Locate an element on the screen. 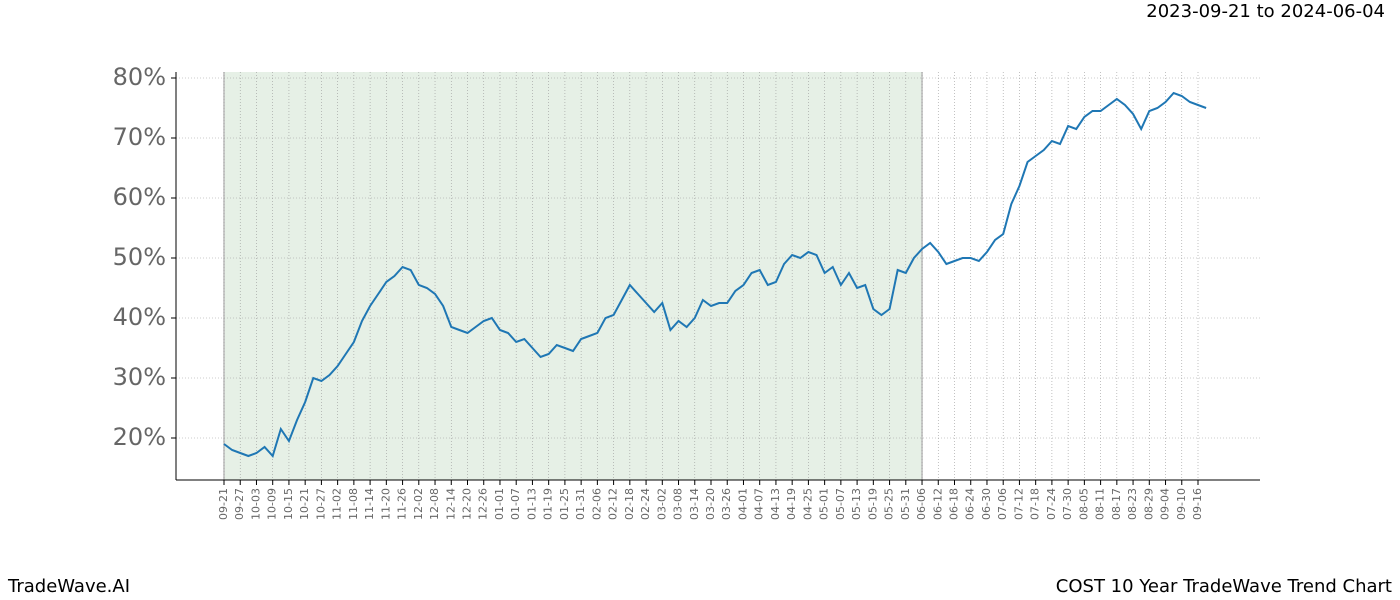 The height and width of the screenshot is (600, 1400). x-tick-label: 07-30 is located at coordinates (1067, 504).